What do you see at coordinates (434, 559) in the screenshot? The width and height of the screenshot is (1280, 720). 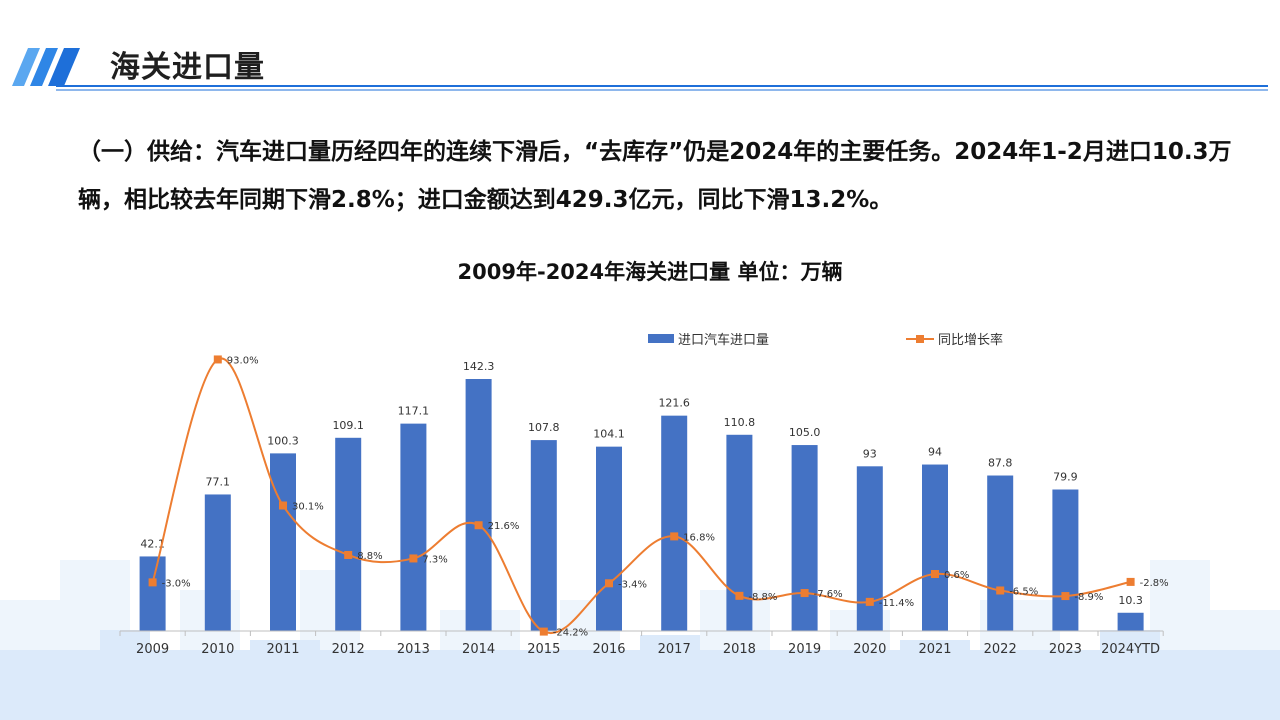 I see `growth-value-label: 7.3%` at bounding box center [434, 559].